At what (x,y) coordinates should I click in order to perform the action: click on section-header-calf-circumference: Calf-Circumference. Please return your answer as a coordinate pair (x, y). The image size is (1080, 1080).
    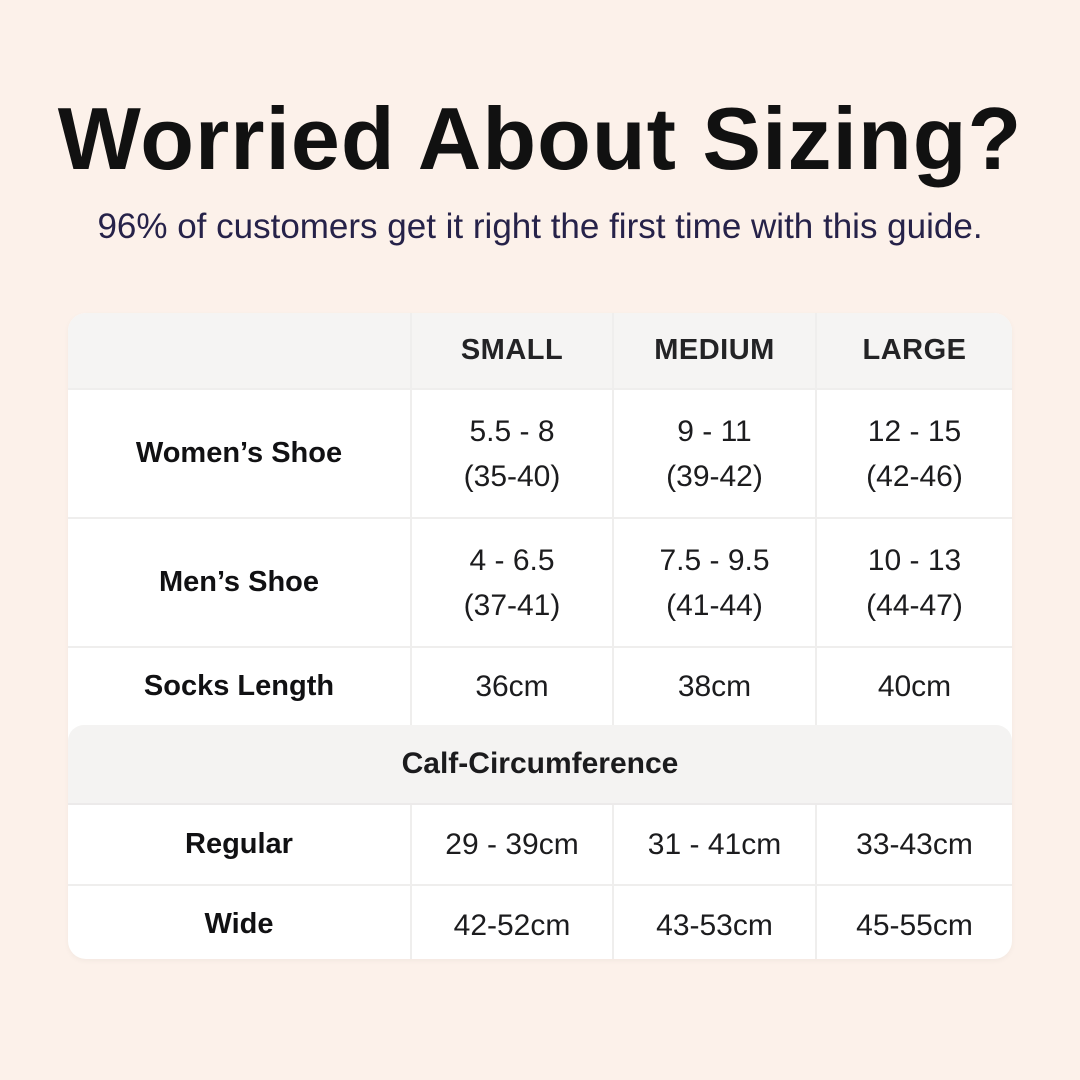
    Looking at the image, I should click on (540, 765).